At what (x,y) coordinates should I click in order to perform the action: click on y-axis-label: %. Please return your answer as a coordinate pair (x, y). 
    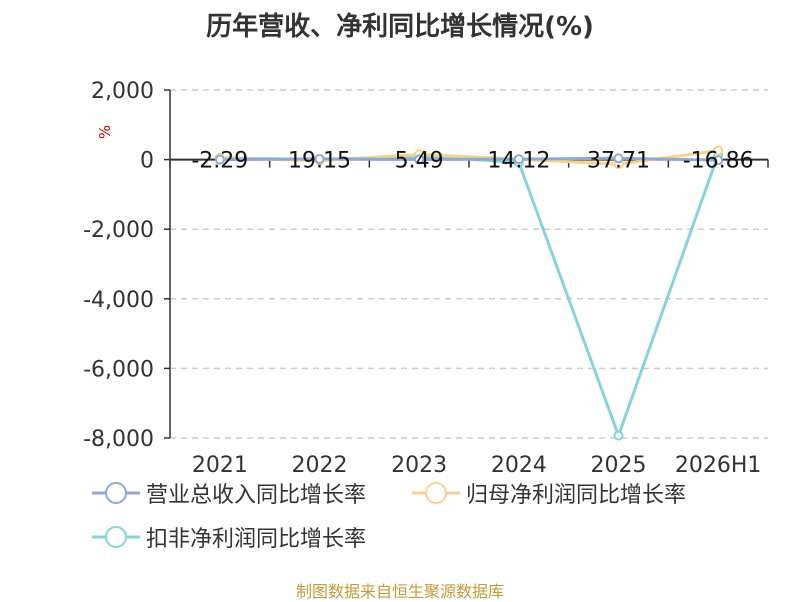
    Looking at the image, I should click on (105, 132).